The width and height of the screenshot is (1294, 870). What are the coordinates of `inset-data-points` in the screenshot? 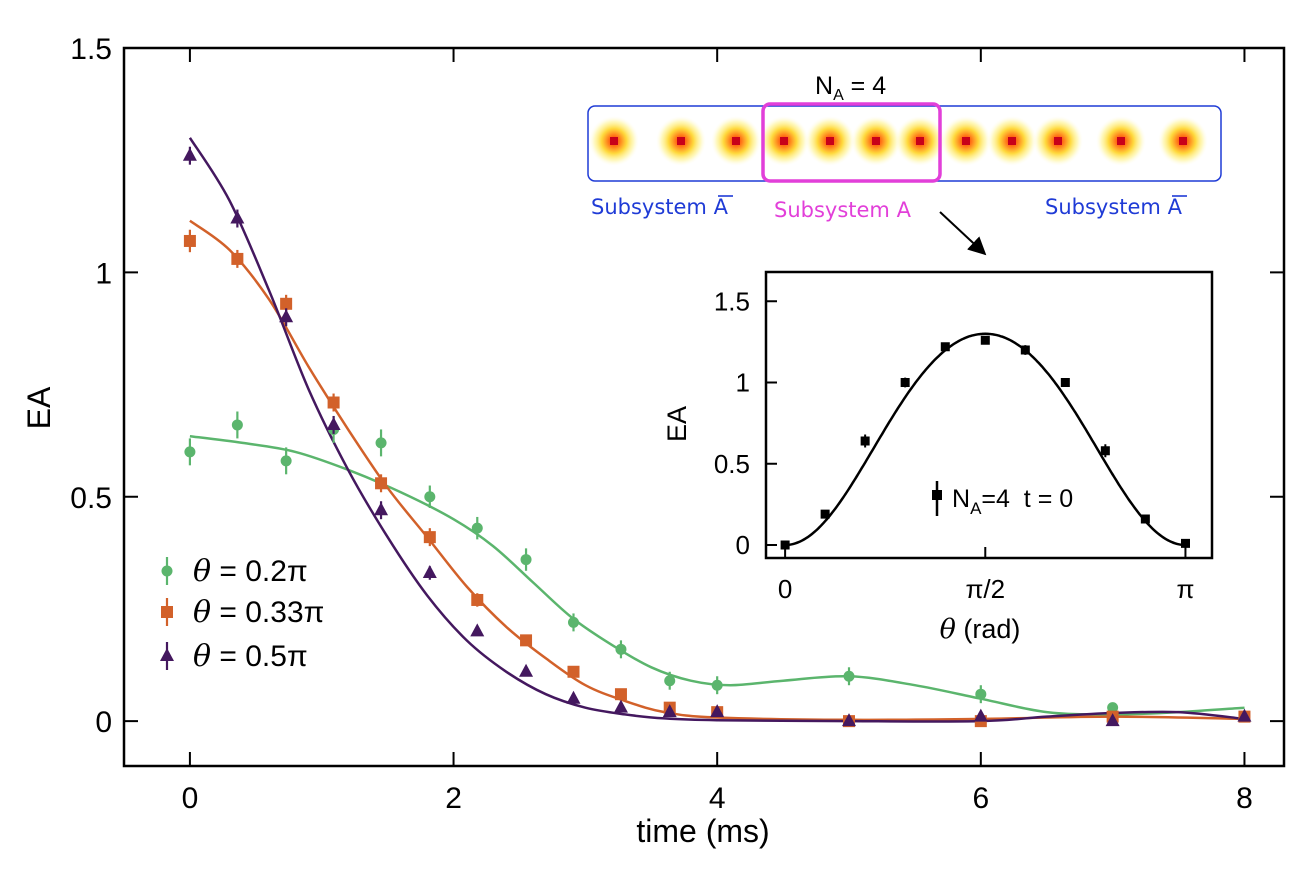 It's located at (985, 442).